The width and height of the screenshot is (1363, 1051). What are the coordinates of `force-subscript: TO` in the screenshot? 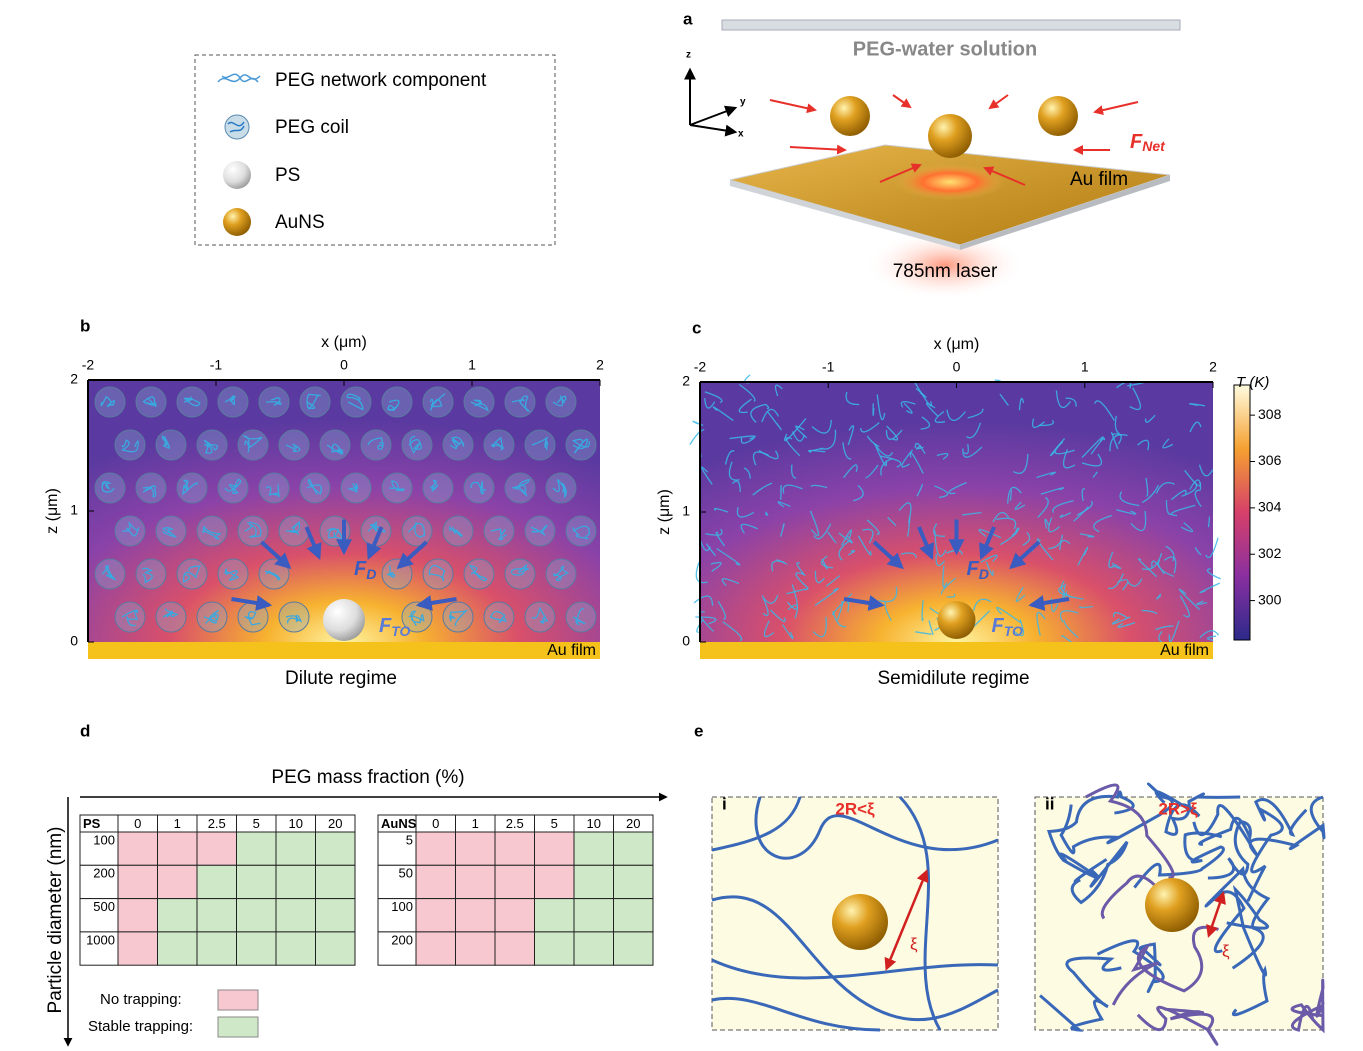 It's located at (1013, 631).